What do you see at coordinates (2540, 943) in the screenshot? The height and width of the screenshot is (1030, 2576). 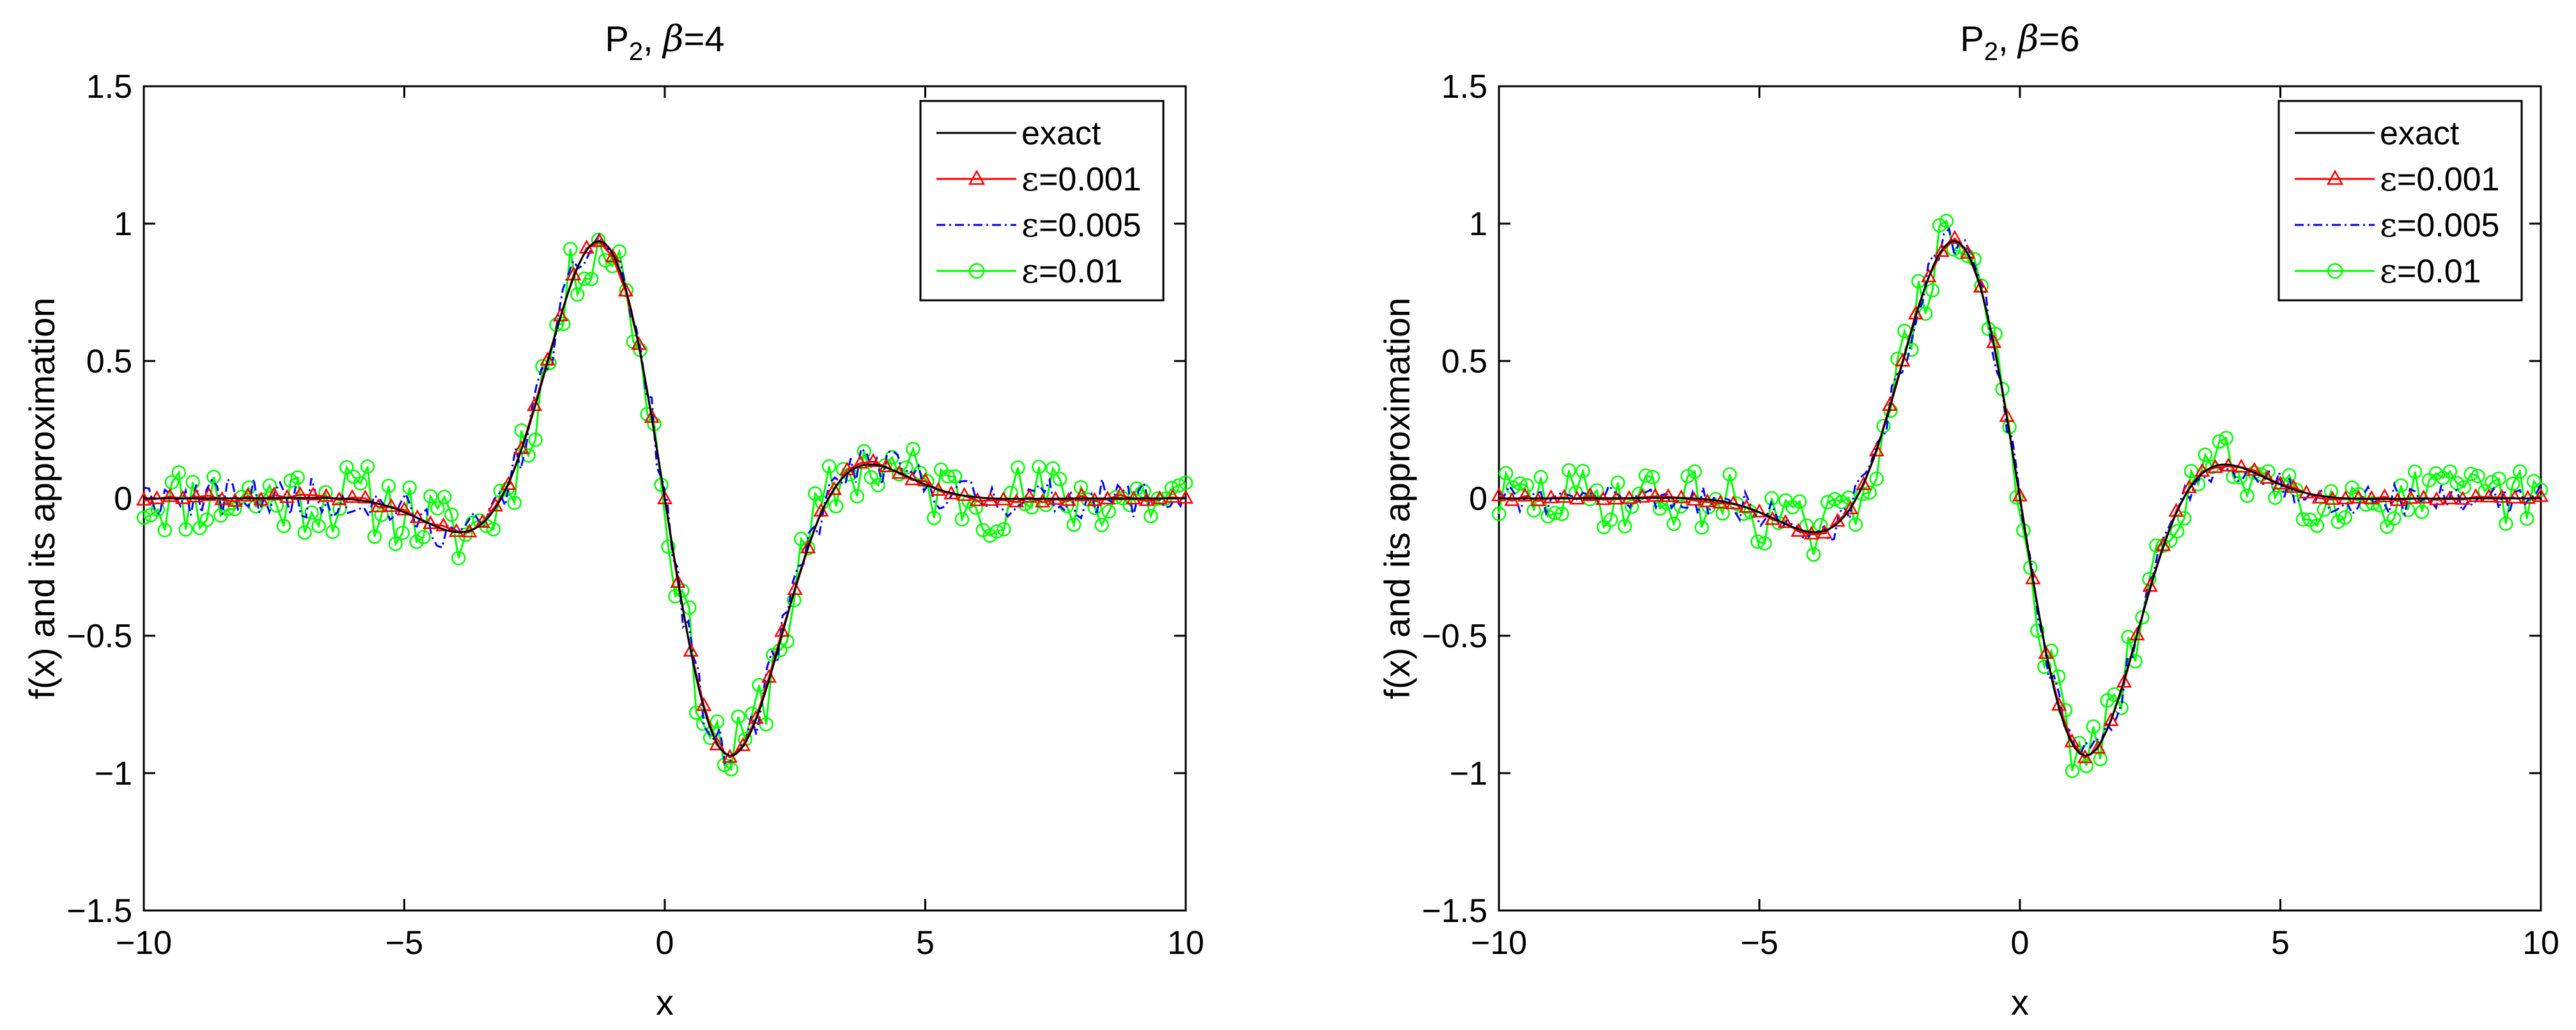 I see `x-tick-label: 10` at bounding box center [2540, 943].